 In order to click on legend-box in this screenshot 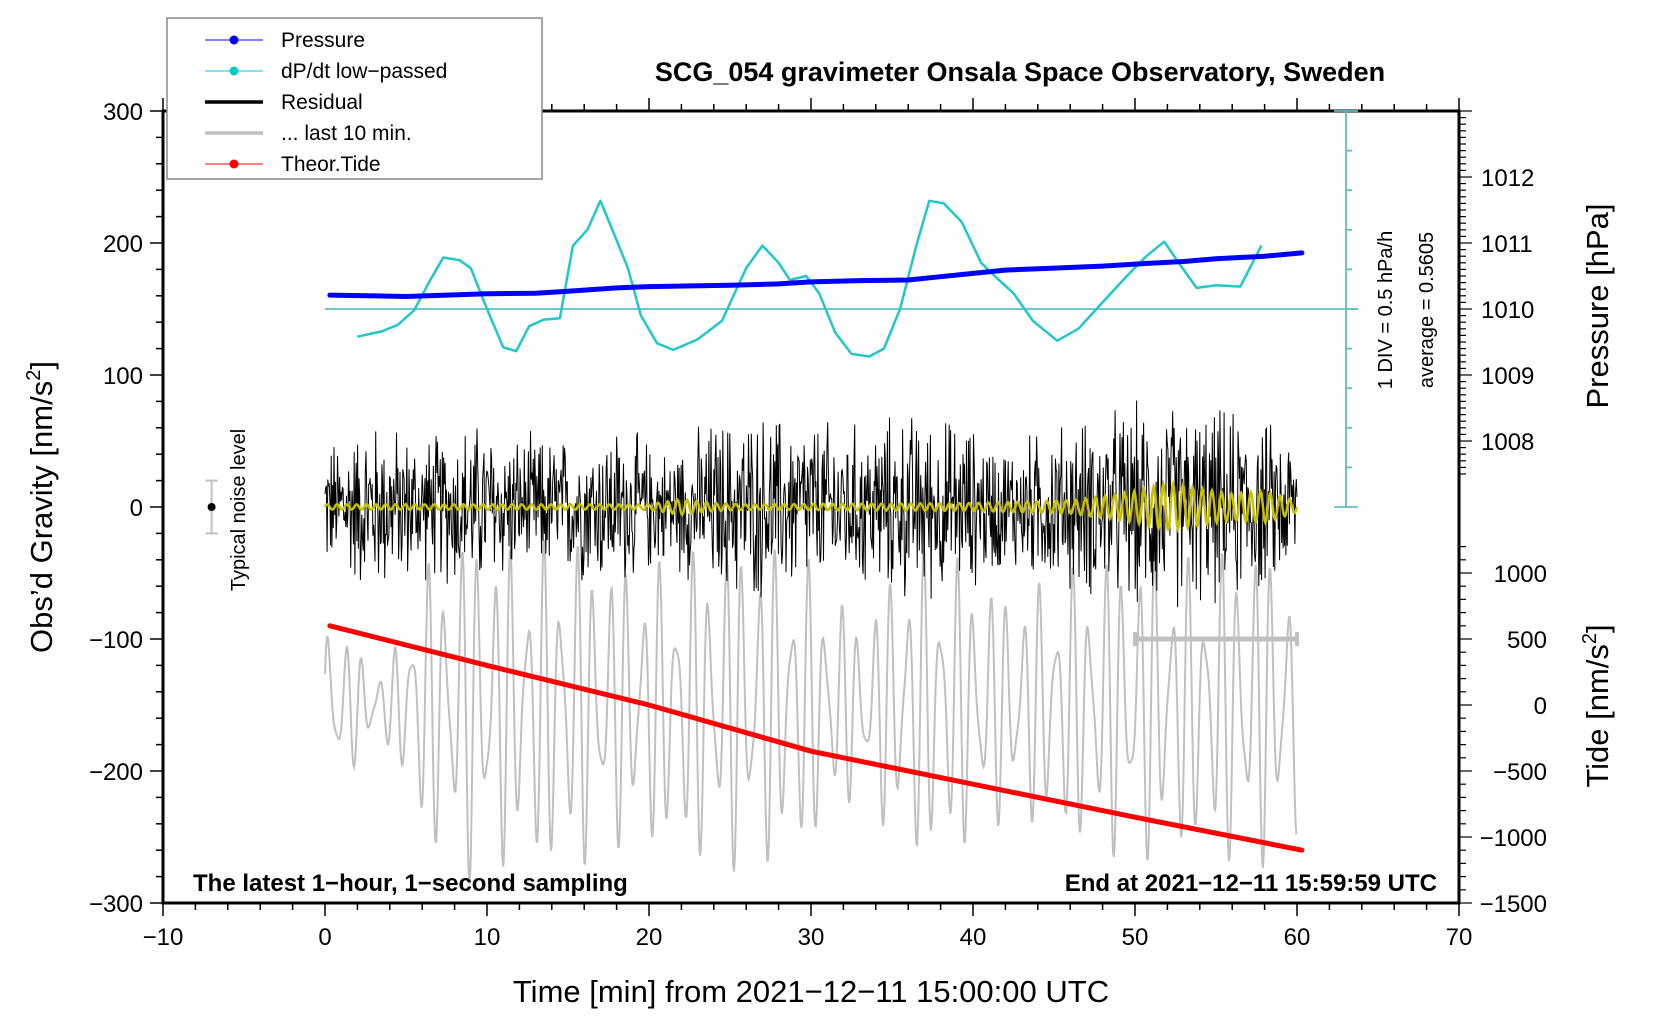, I will do `click(354, 98)`.